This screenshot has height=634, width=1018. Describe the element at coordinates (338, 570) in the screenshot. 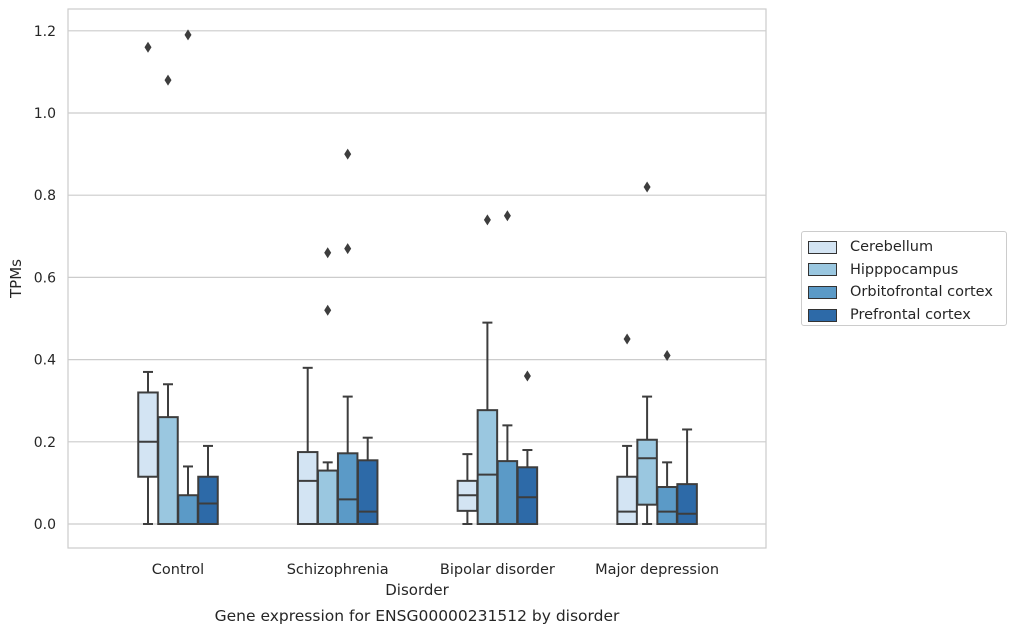

I see `x-tick-label: Schizophrenia` at that location.